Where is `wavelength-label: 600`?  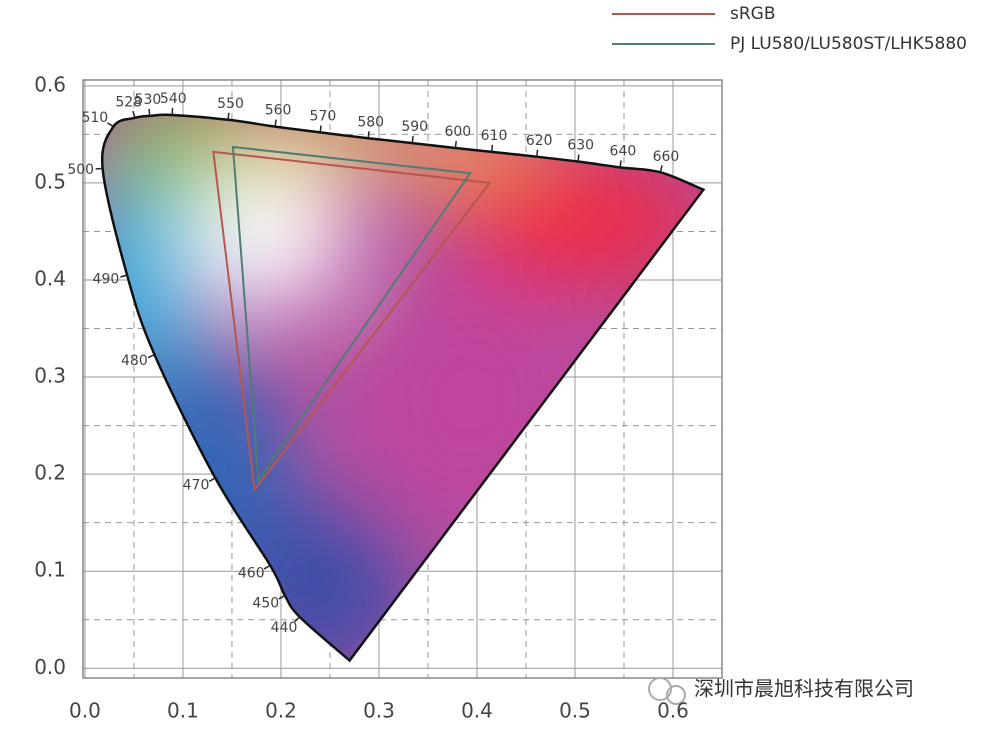
wavelength-label: 600 is located at coordinates (457, 132).